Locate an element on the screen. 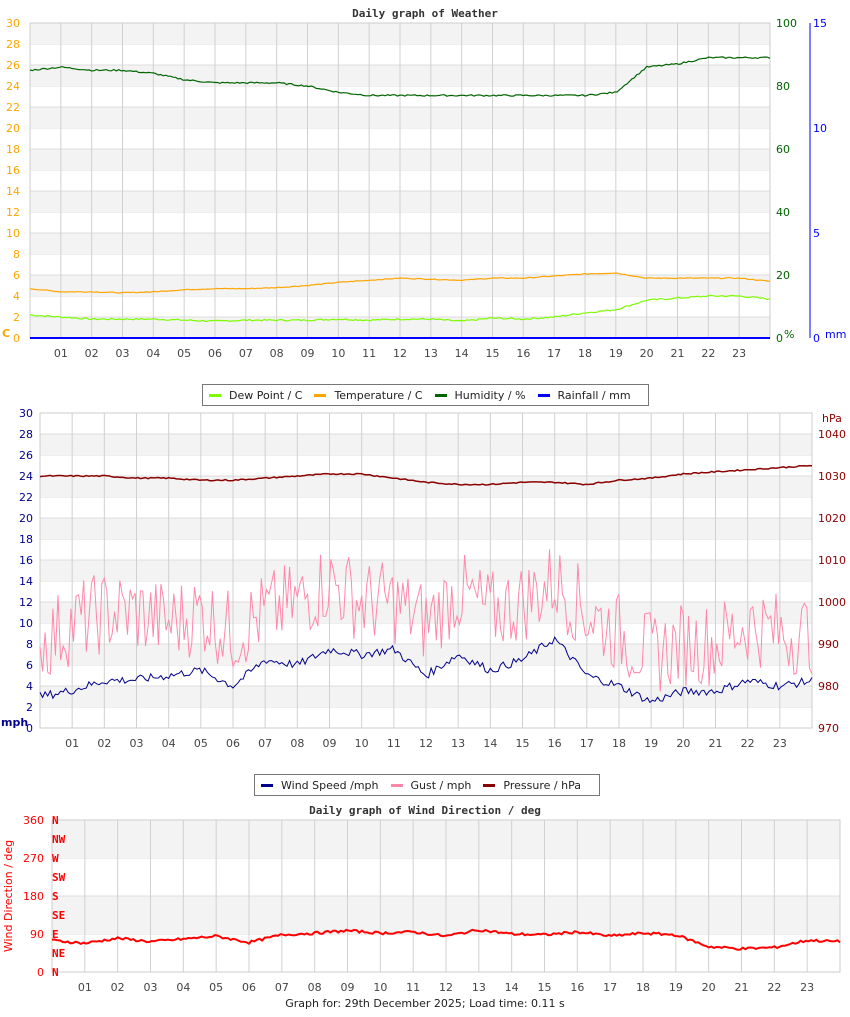 The image size is (850, 1017). series-dew-point is located at coordinates (400, 308).